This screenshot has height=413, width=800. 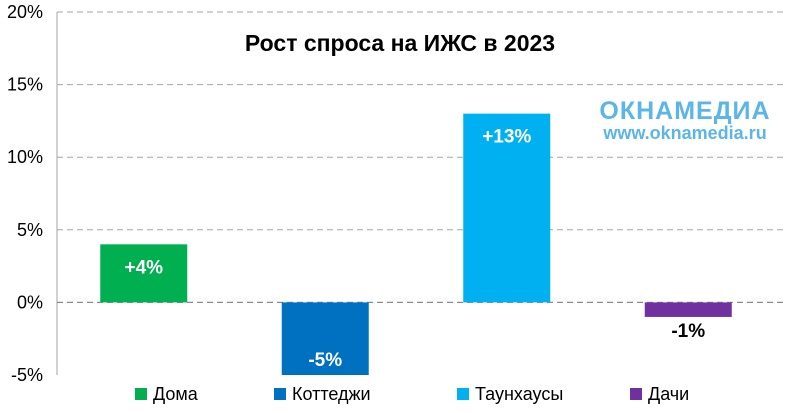 I want to click on legend-item: Дачи, so click(x=659, y=394).